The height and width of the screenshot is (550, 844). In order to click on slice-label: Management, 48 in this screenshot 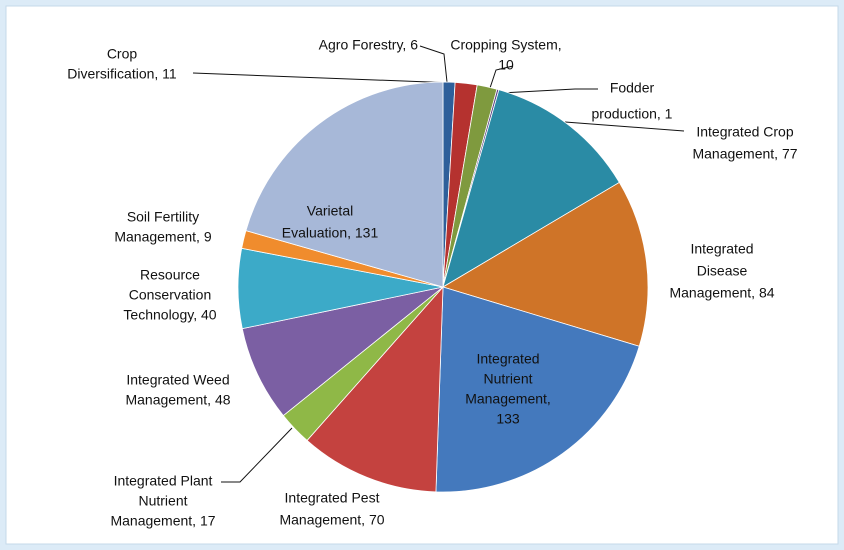, I will do `click(177, 400)`.